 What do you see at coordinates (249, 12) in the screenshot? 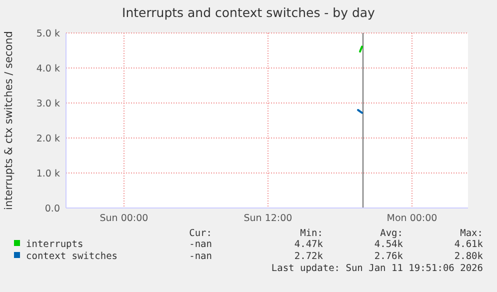
I see `chart-title: Interrupts and context switches - by day` at bounding box center [249, 12].